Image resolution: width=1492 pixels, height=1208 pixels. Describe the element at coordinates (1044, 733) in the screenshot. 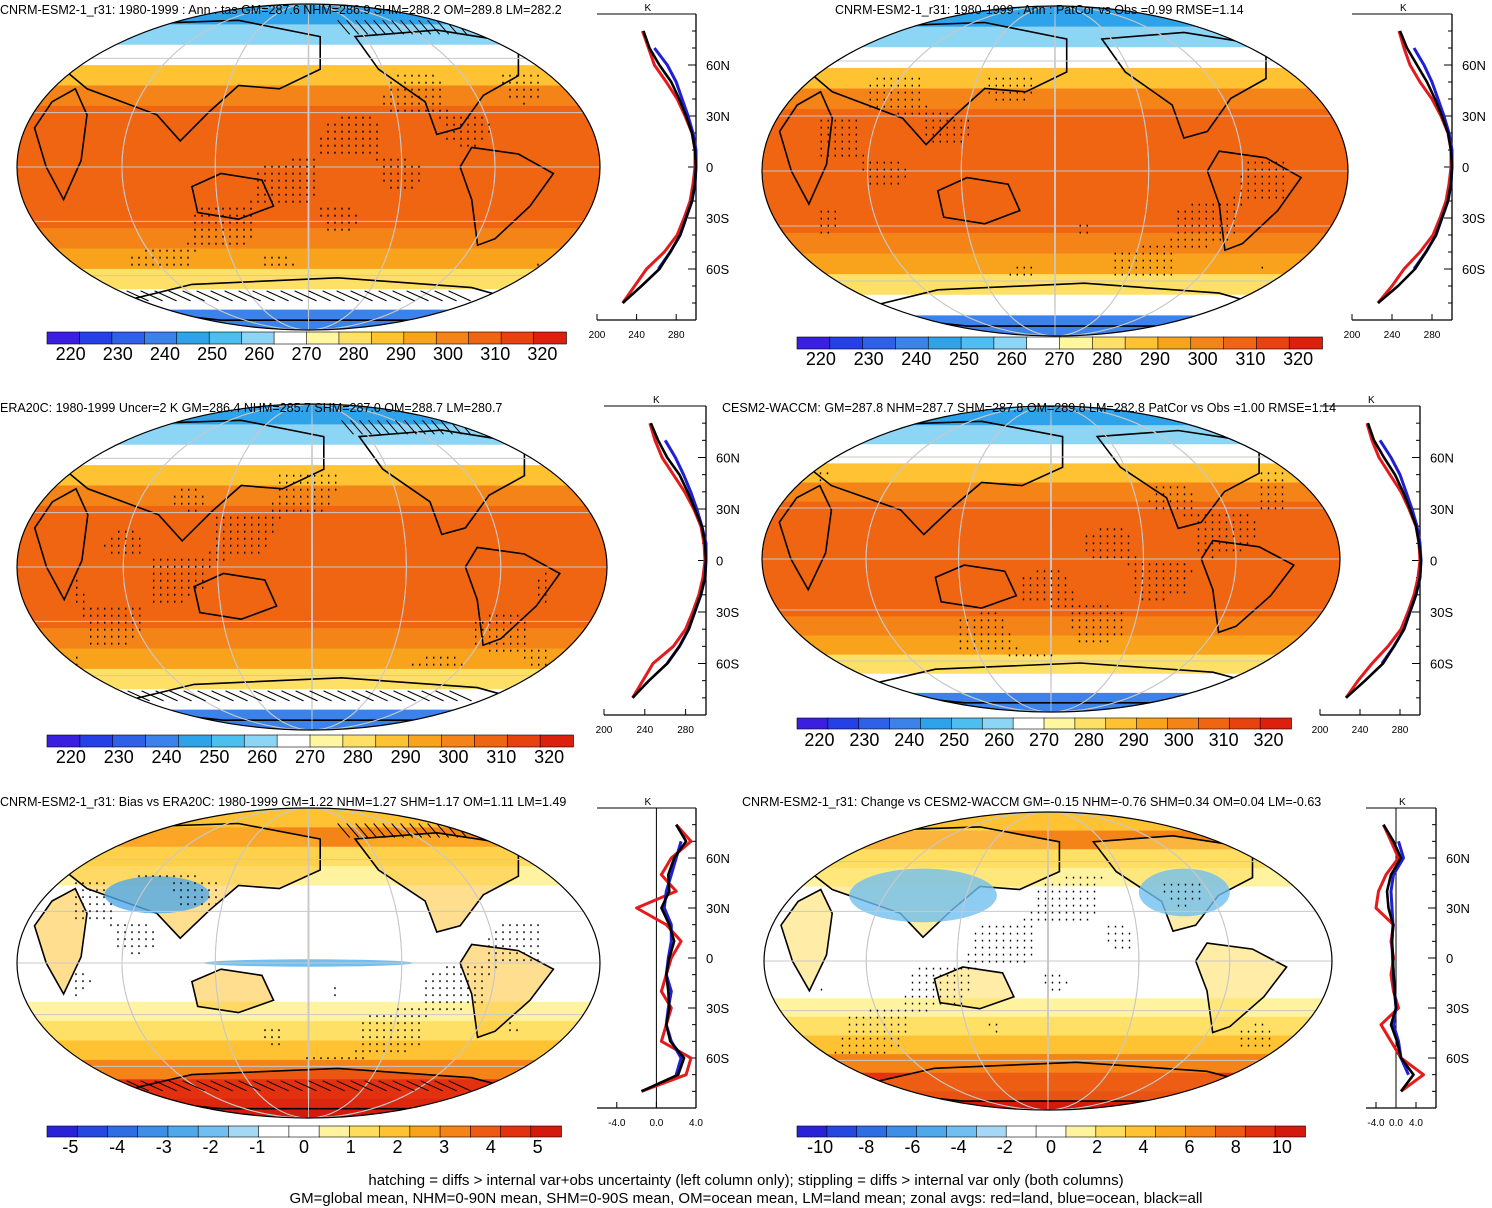

I see `colorbar-4: 220 230 240 250 260 270 280 290 300 310 320` at that location.